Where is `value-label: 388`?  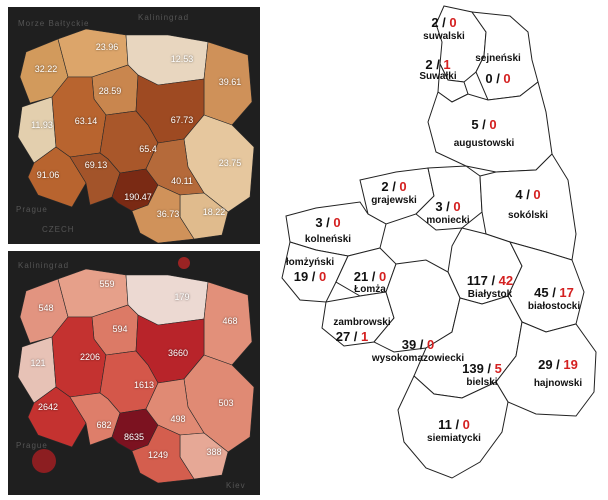 value-label: 388 is located at coordinates (214, 452).